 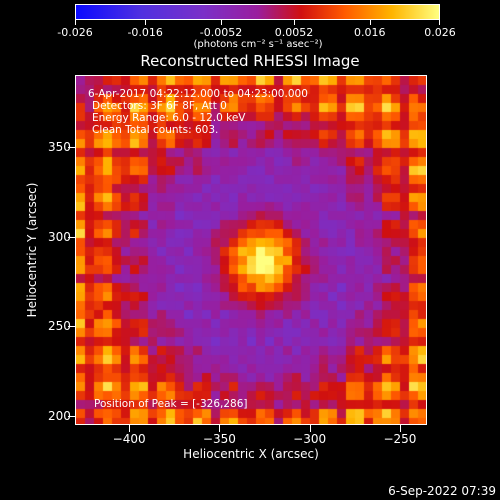 I want to click on colorbar-units: (photons cm⁻² s⁻¹ asec⁻²), so click(x=258, y=44).